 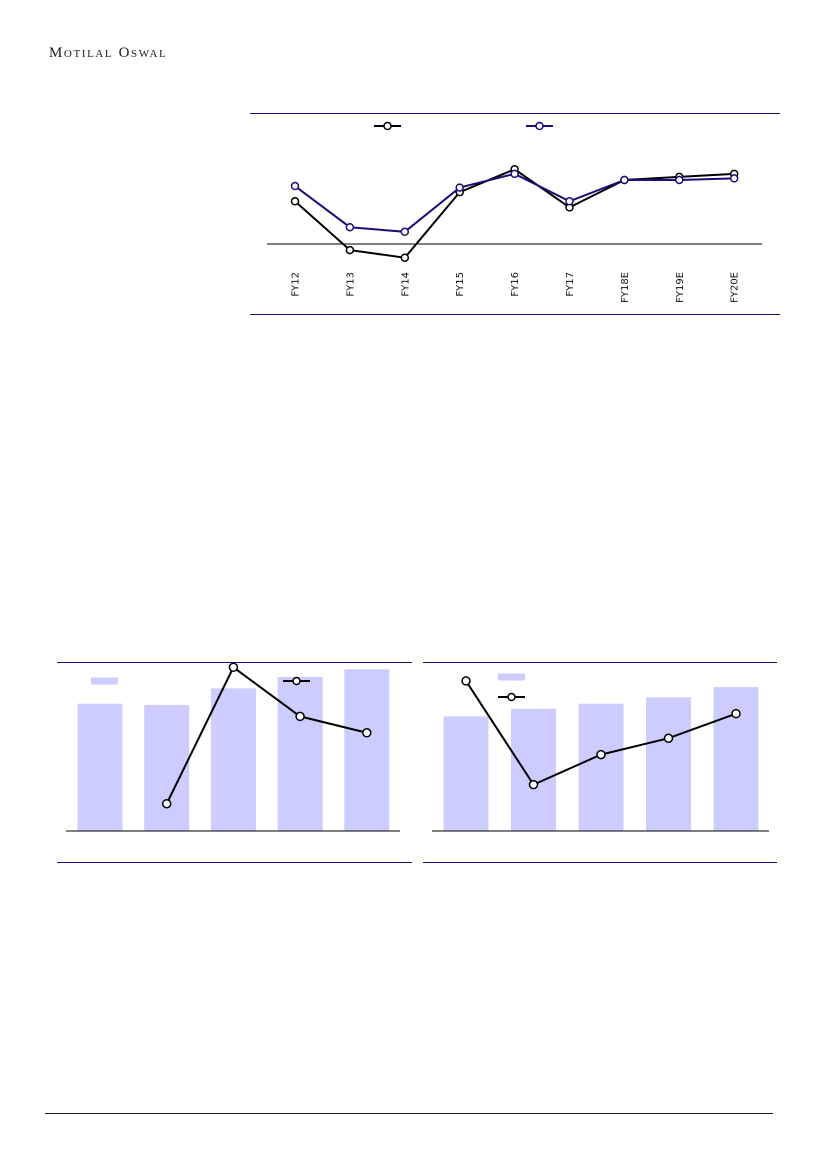 What do you see at coordinates (570, 284) in the screenshot?
I see `chart1-x-tick-label: FY17` at bounding box center [570, 284].